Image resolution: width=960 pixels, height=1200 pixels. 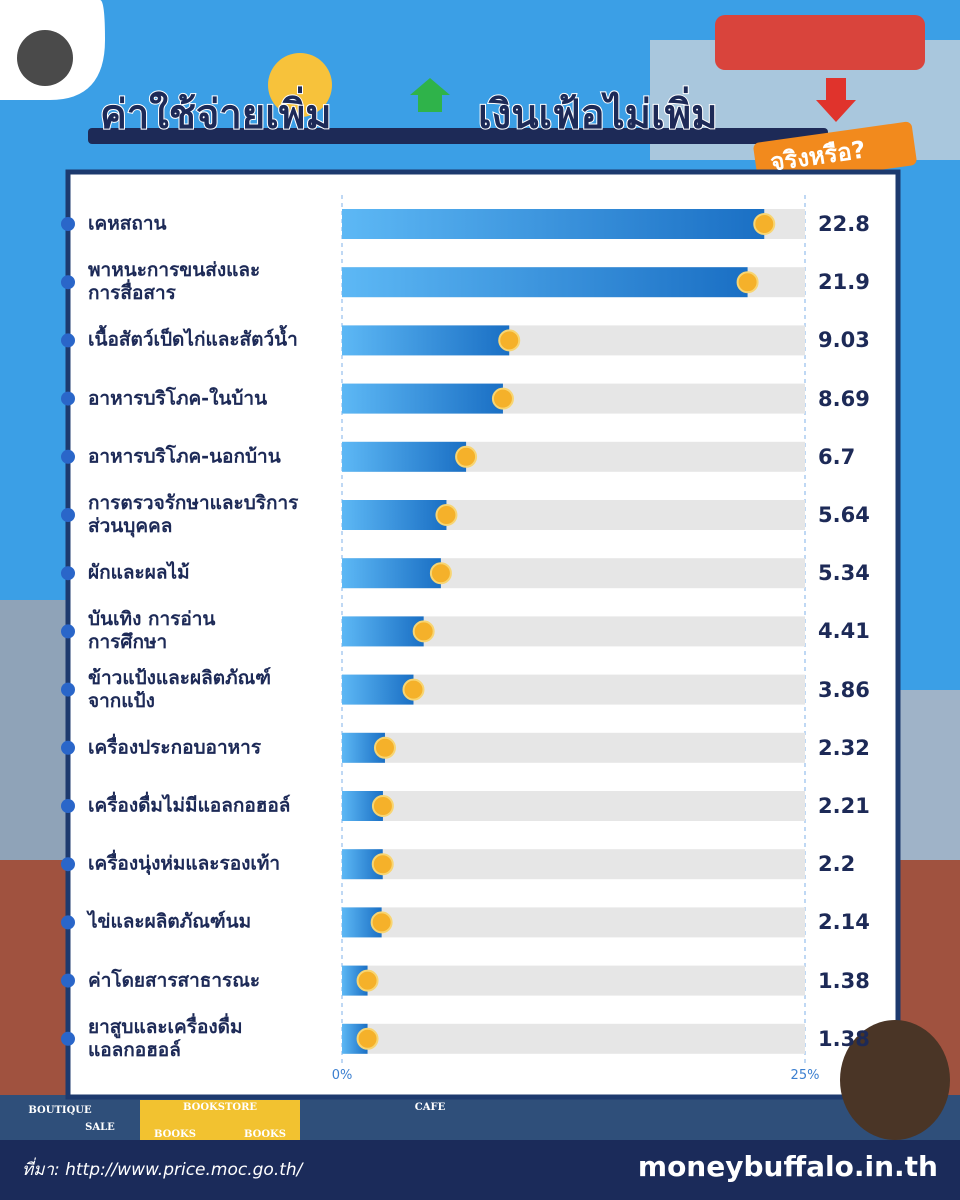 I want to click on value-label: 8.69, so click(x=844, y=398).